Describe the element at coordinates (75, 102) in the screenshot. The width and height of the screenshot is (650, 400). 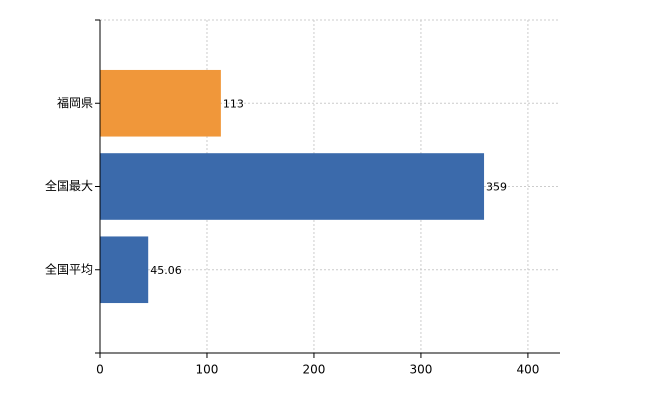
I see `y-tick-label: 福岡県` at that location.